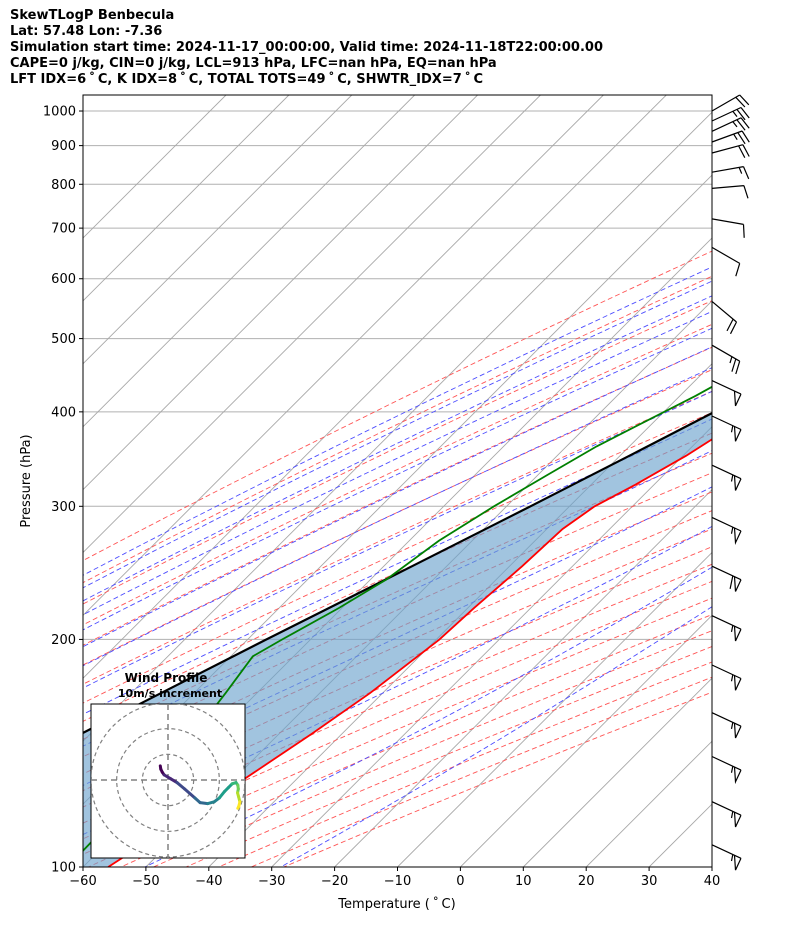  Describe the element at coordinates (396, 904) in the screenshot. I see `x-axis-label: Temperature ( ˚ C)` at that location.